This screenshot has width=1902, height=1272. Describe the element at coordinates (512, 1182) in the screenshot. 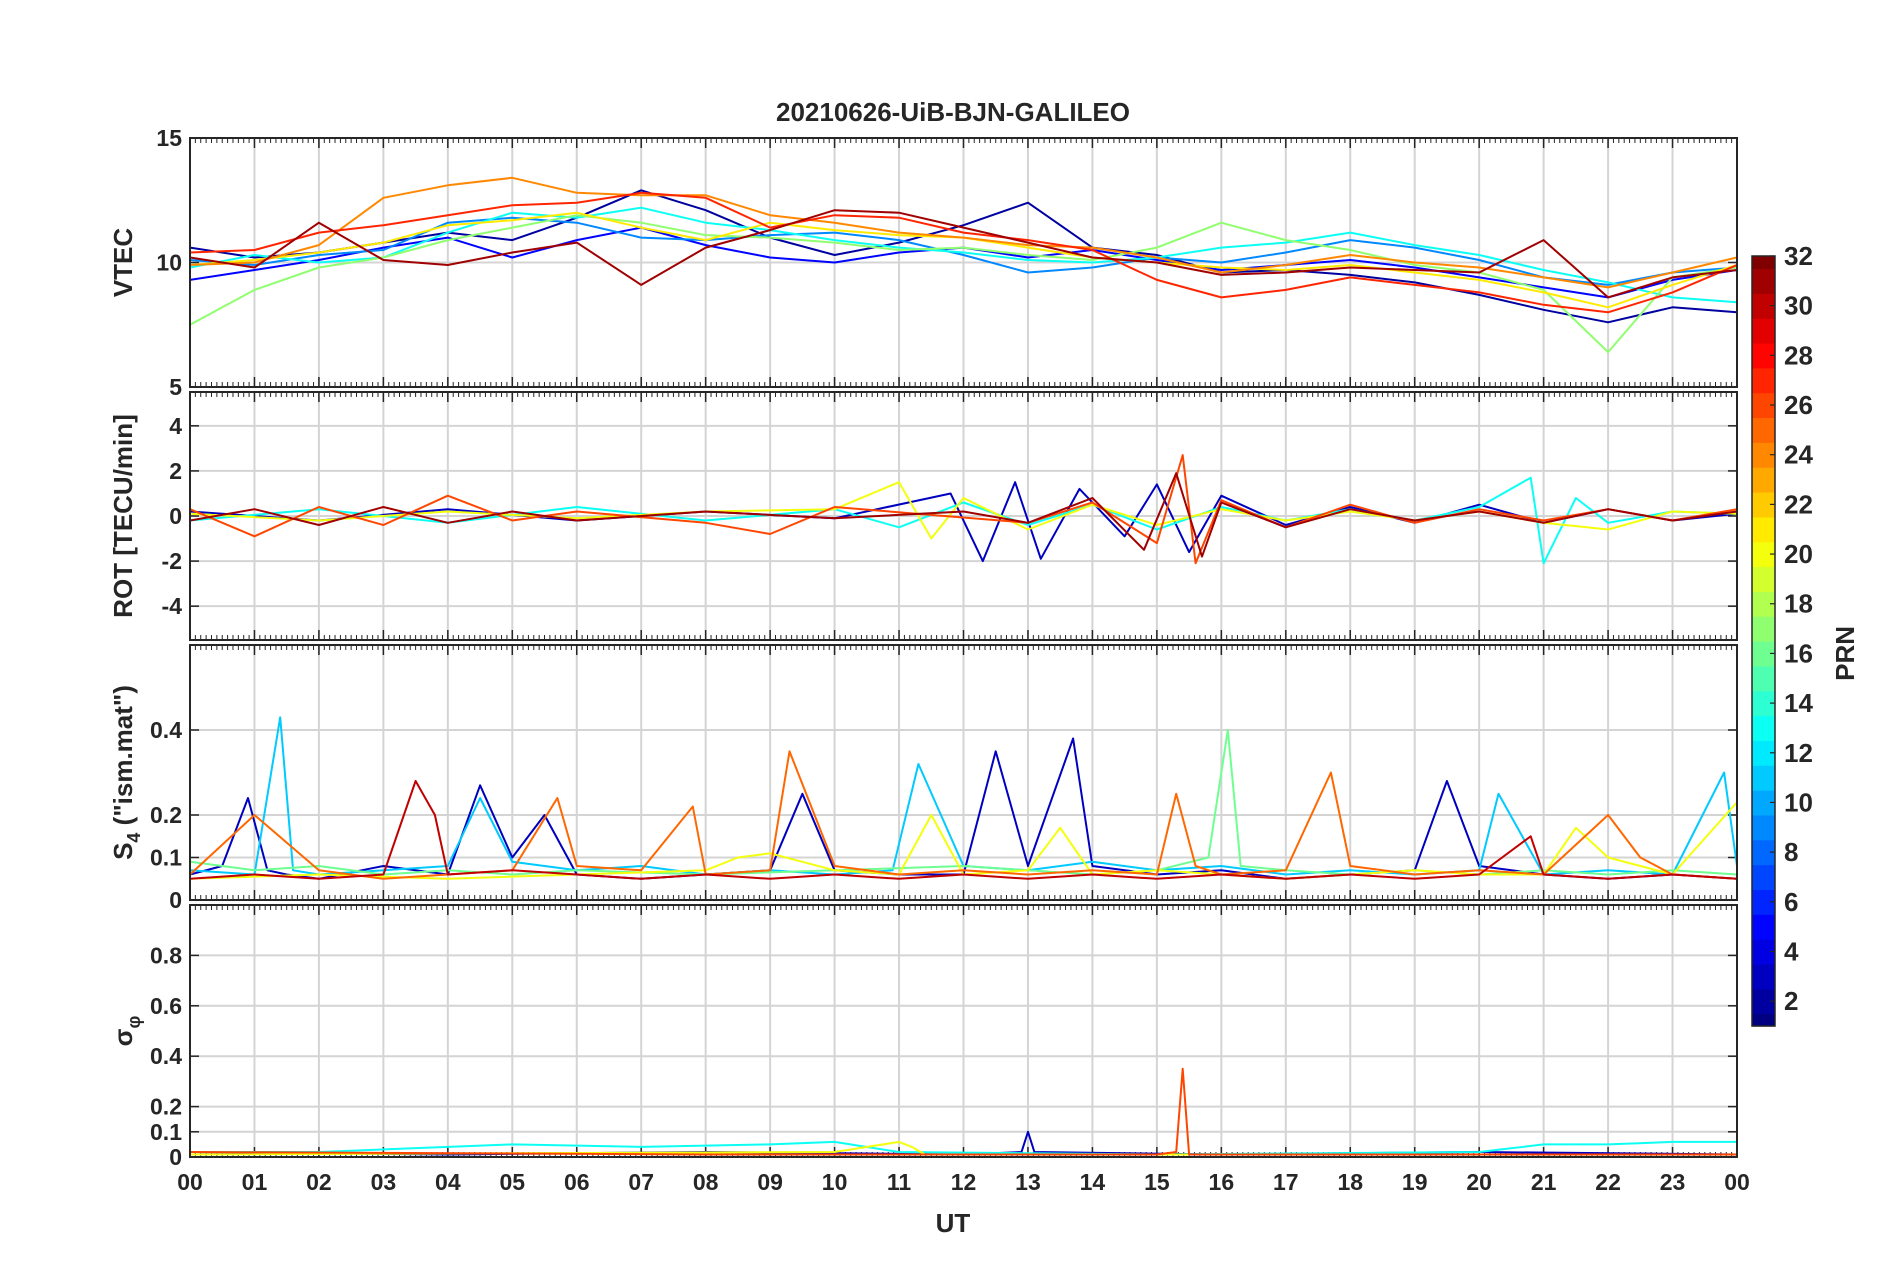

I see `x-tick-label: 05` at that location.